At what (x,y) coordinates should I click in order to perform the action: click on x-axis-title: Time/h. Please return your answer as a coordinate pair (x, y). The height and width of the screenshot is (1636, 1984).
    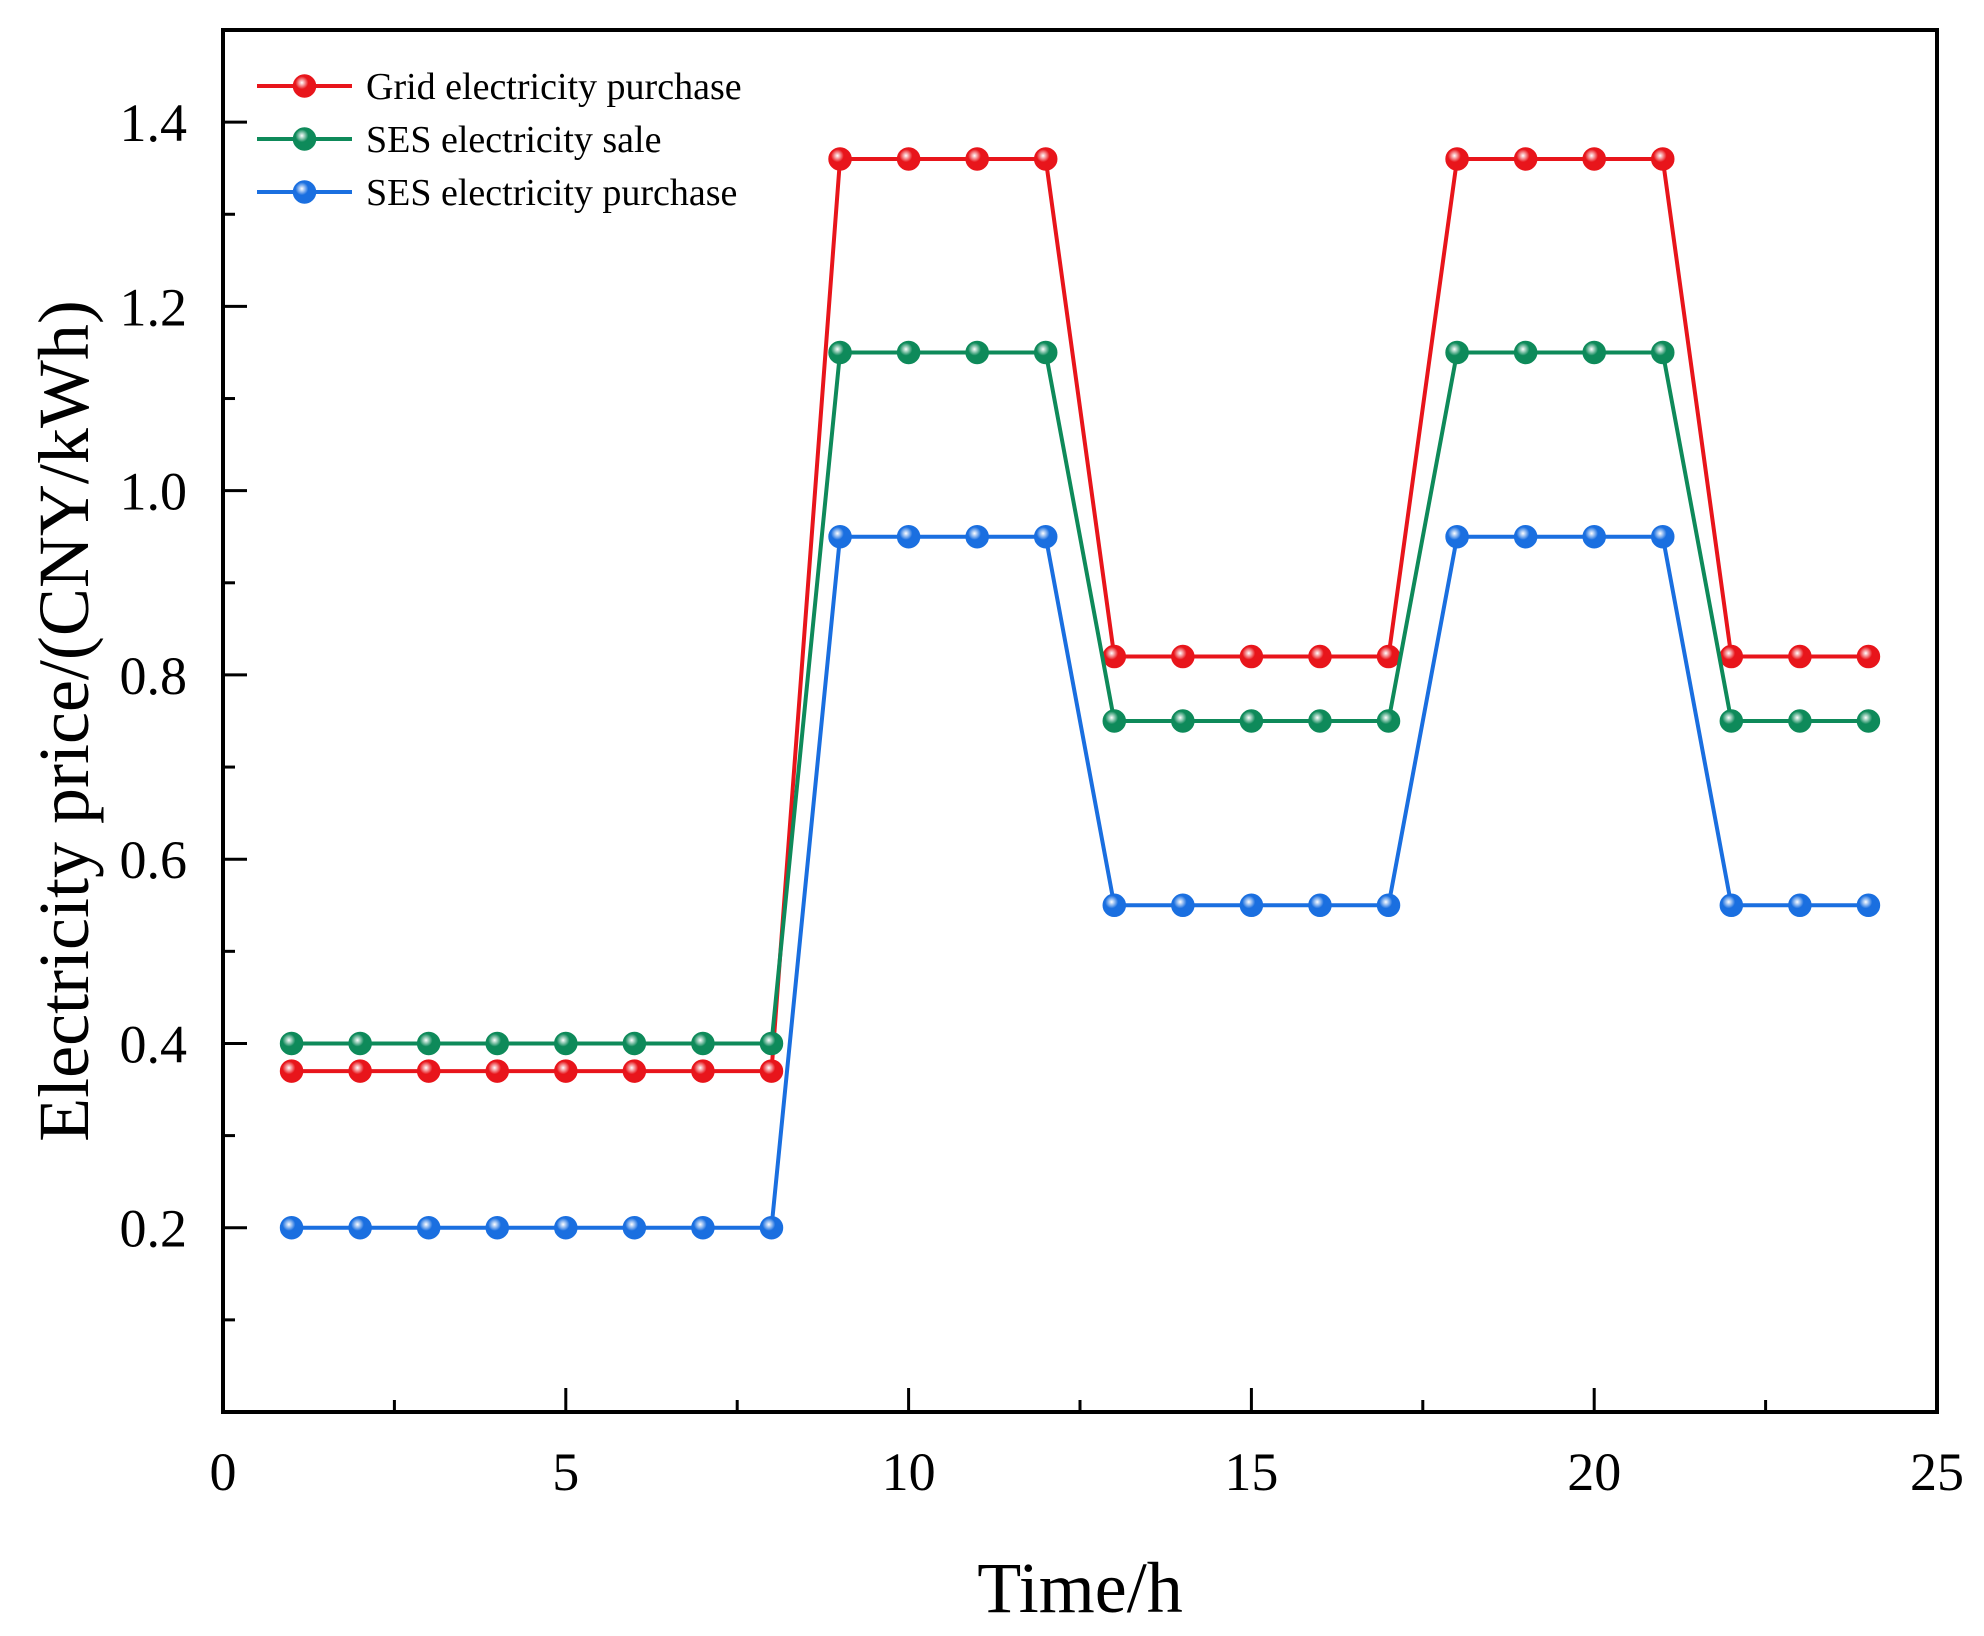
    Looking at the image, I should click on (1079, 1588).